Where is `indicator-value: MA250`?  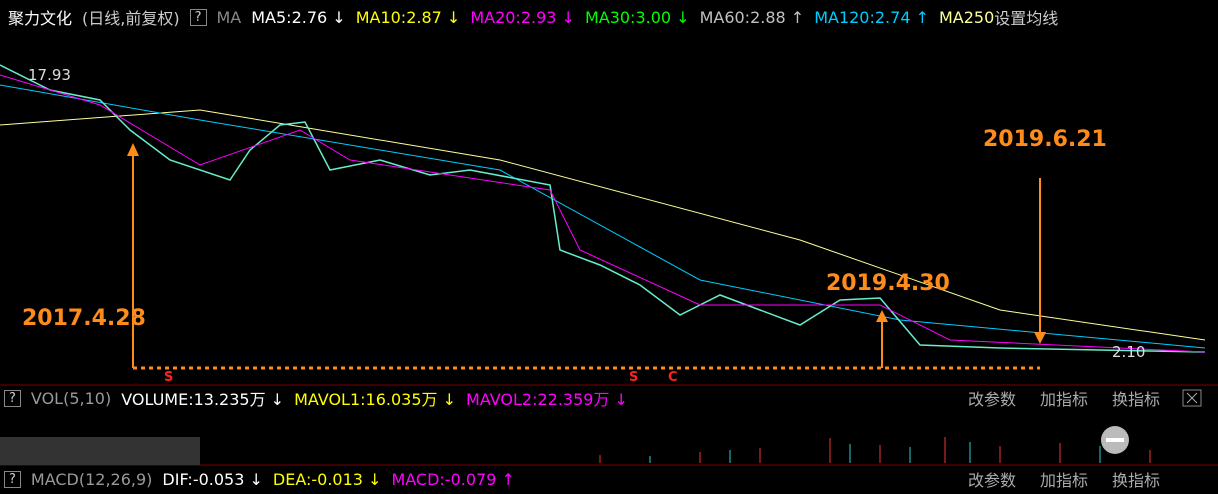 indicator-value: MA250 is located at coordinates (966, 17).